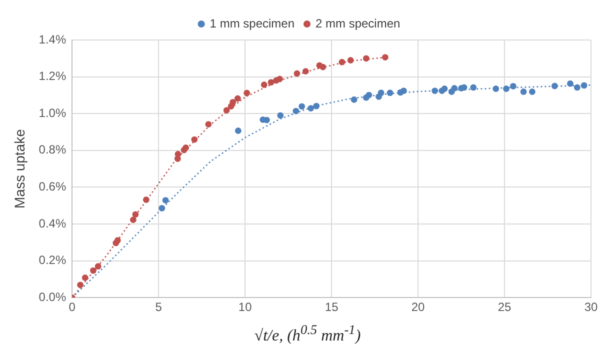 The height and width of the screenshot is (359, 599). Describe the element at coordinates (331, 307) in the screenshot. I see `x-tick-label: 15` at that location.